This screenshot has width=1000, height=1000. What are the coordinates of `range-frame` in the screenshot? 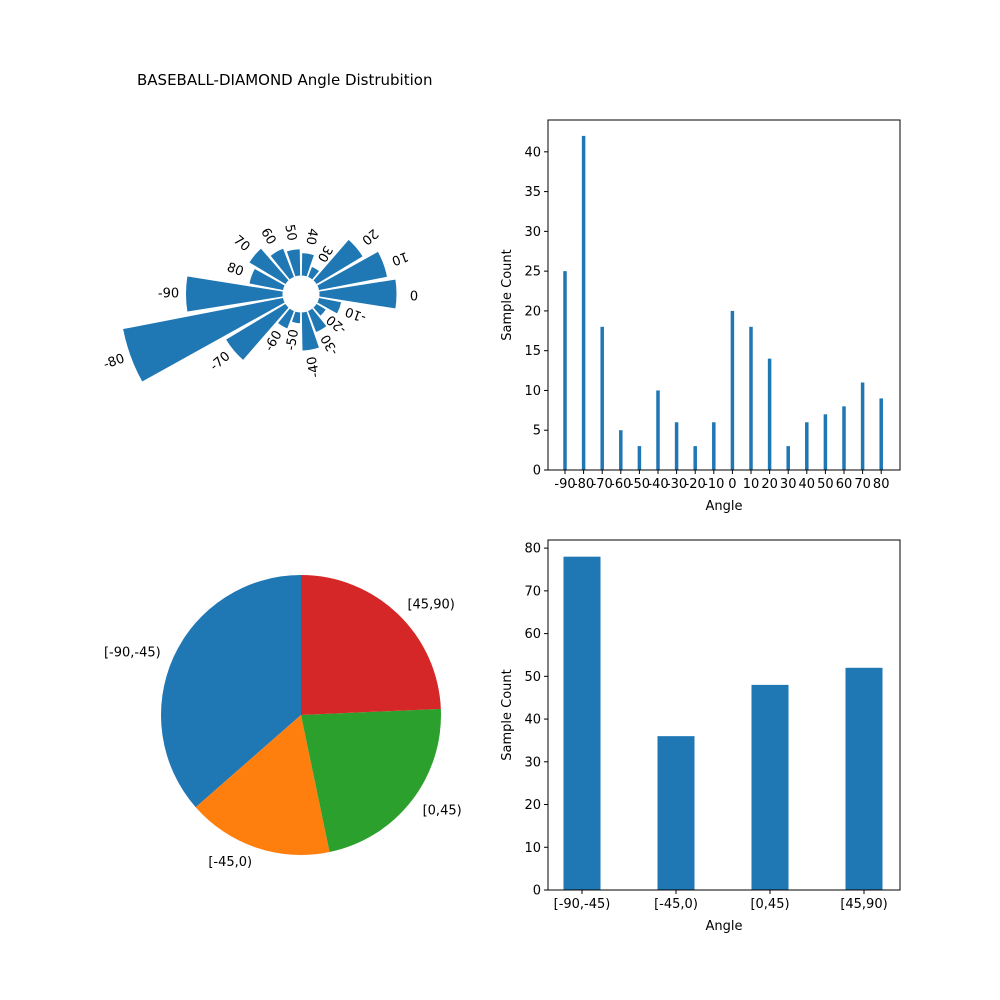 It's located at (724, 715).